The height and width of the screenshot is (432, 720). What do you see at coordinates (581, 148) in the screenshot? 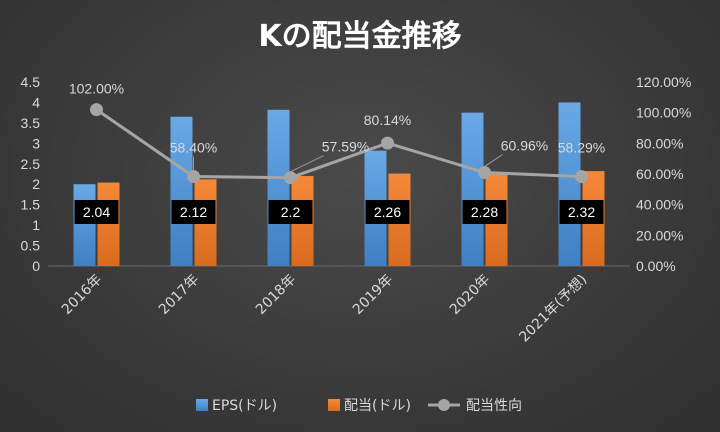
I see `payout-ratio-label: 58.29%` at bounding box center [581, 148].